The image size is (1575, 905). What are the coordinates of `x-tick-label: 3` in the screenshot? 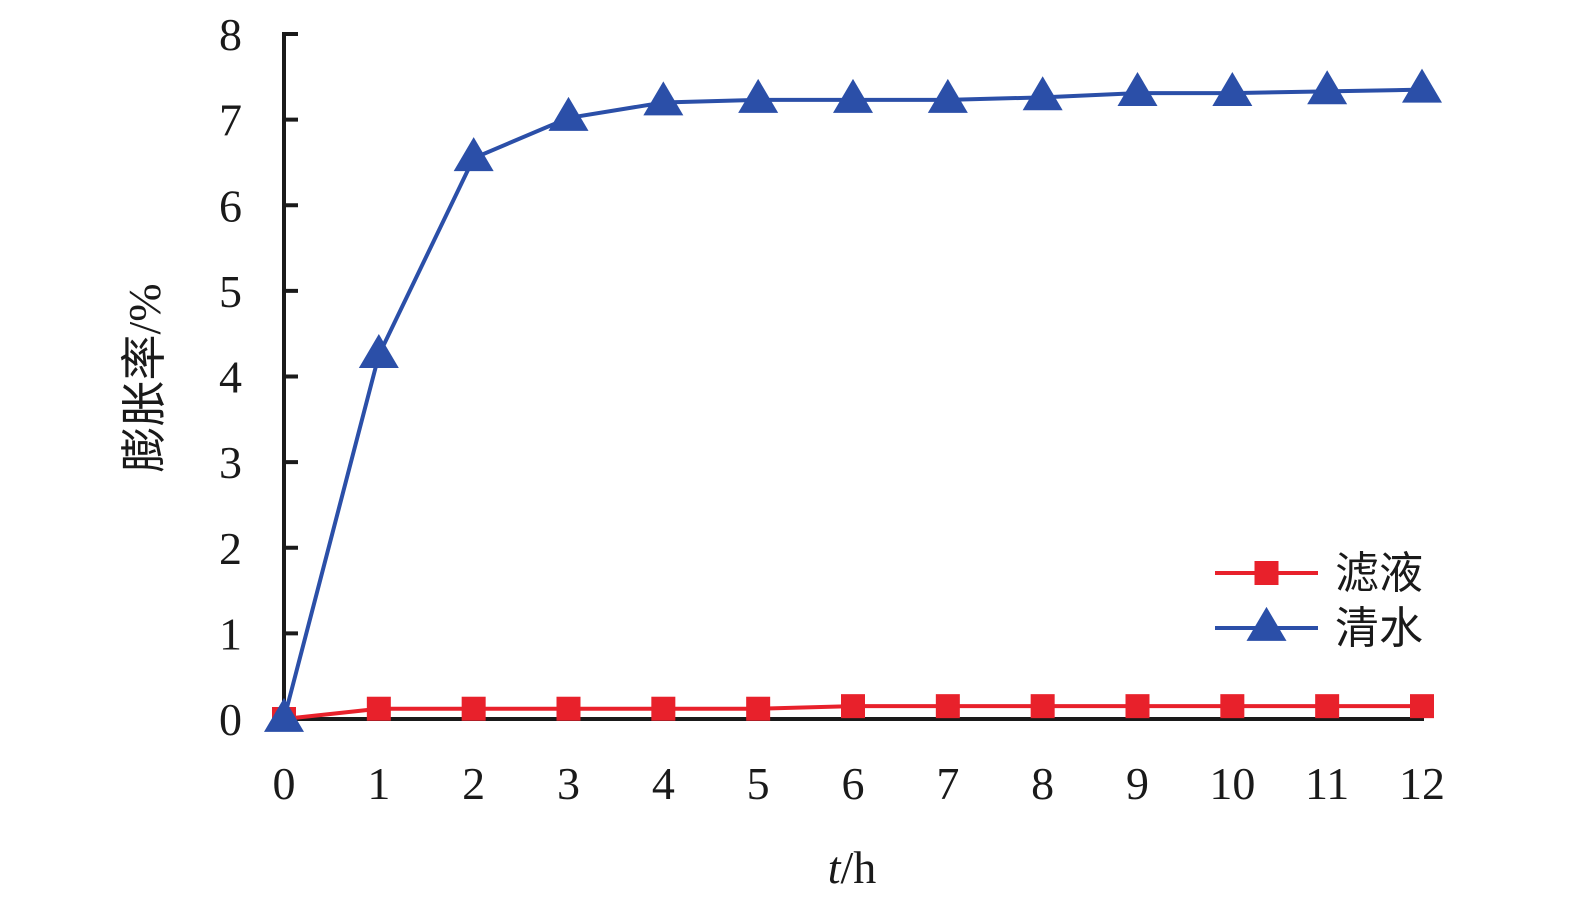 It's located at (568, 783).